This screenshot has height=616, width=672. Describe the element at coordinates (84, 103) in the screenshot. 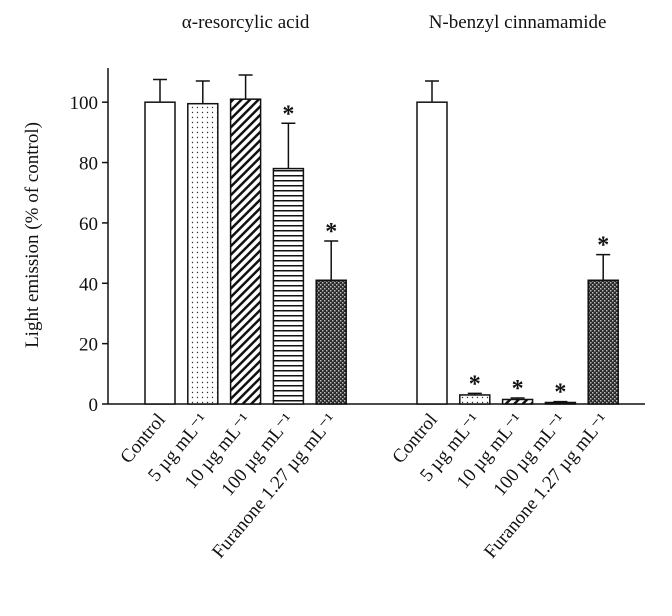

I see `y-tick-label: 100` at that location.